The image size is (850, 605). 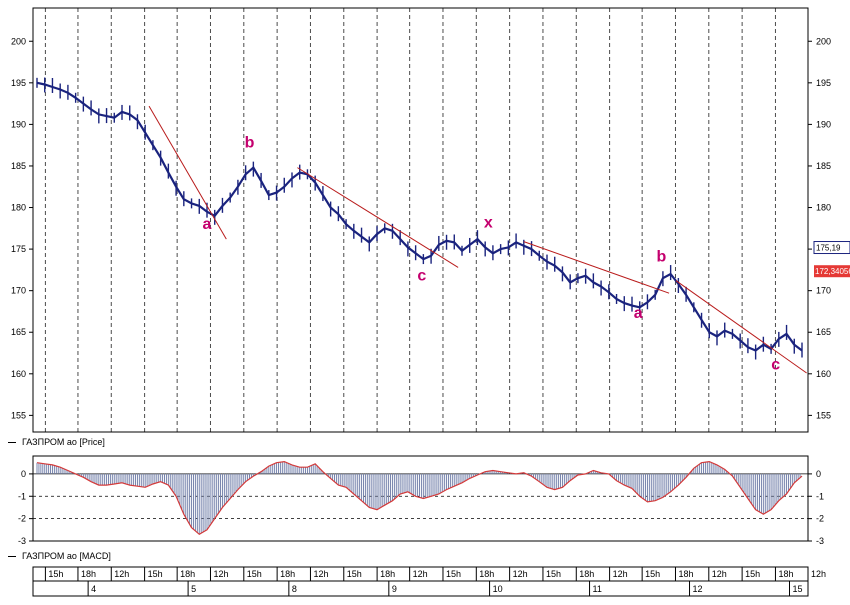 I want to click on macd-ytick-label-right: -1, so click(x=820, y=496).